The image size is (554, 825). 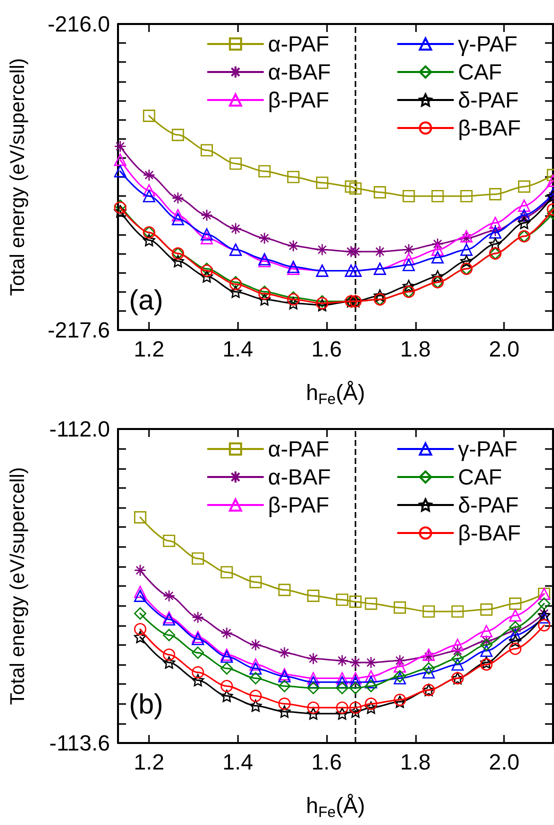 I want to click on y-tick-label: -112.0, so click(x=79, y=429).